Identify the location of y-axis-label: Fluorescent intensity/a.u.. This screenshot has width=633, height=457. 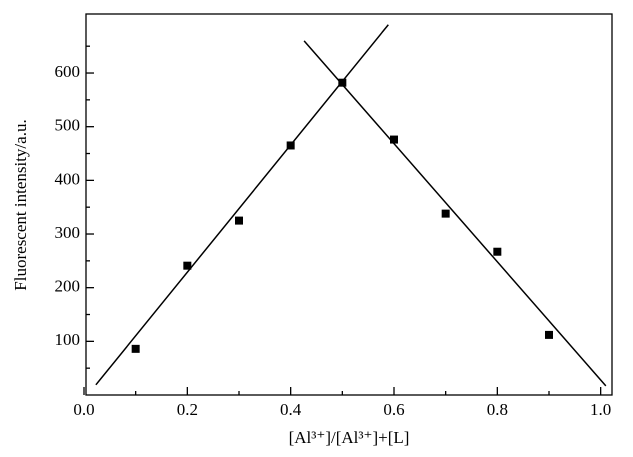
(20, 204).